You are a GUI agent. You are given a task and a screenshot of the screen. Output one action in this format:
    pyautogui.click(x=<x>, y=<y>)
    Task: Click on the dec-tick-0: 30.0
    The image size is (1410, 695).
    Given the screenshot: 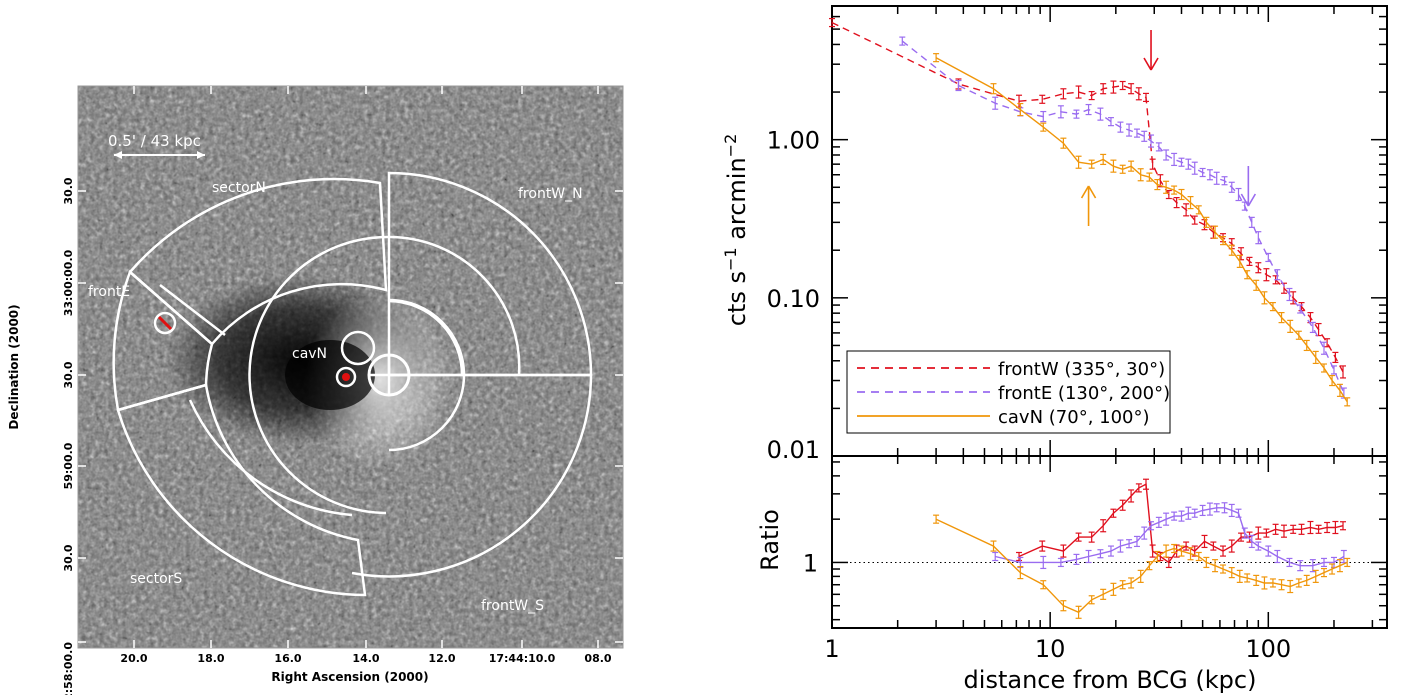 What is the action you would take?
    pyautogui.click(x=68, y=190)
    